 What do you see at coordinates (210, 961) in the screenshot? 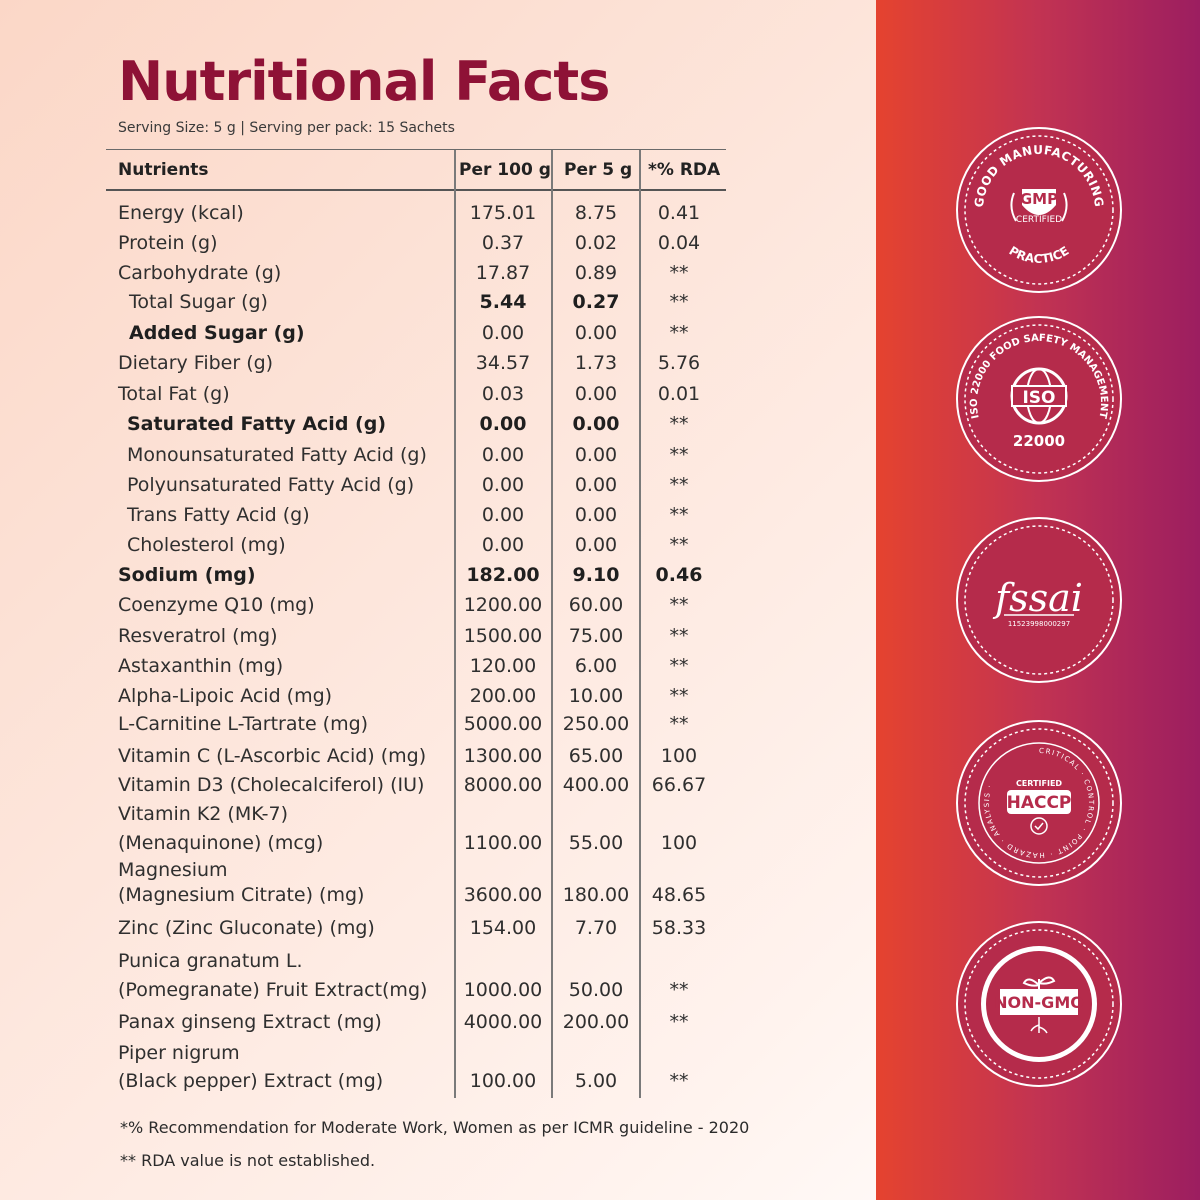
I see `nutrient-name: Punica granatum L.` at bounding box center [210, 961].